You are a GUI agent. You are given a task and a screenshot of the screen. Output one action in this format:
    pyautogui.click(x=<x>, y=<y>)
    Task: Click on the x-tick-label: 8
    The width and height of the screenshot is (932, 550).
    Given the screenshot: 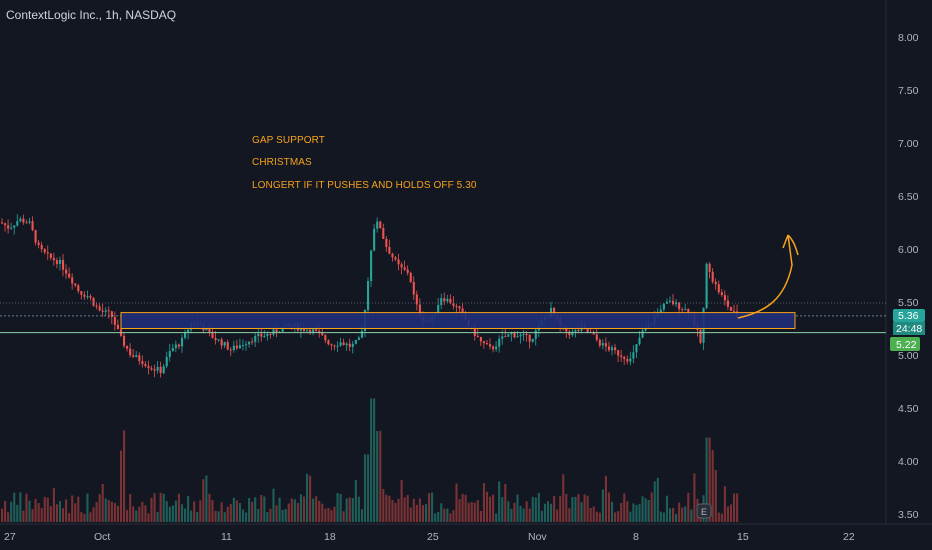 What is the action you would take?
    pyautogui.click(x=636, y=537)
    